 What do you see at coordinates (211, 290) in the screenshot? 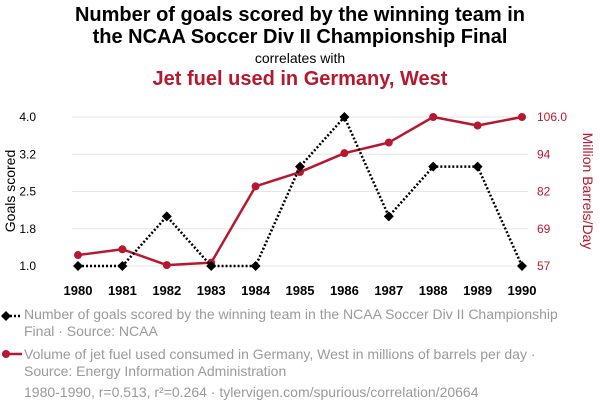
I see `x-tick-label: 1983` at bounding box center [211, 290].